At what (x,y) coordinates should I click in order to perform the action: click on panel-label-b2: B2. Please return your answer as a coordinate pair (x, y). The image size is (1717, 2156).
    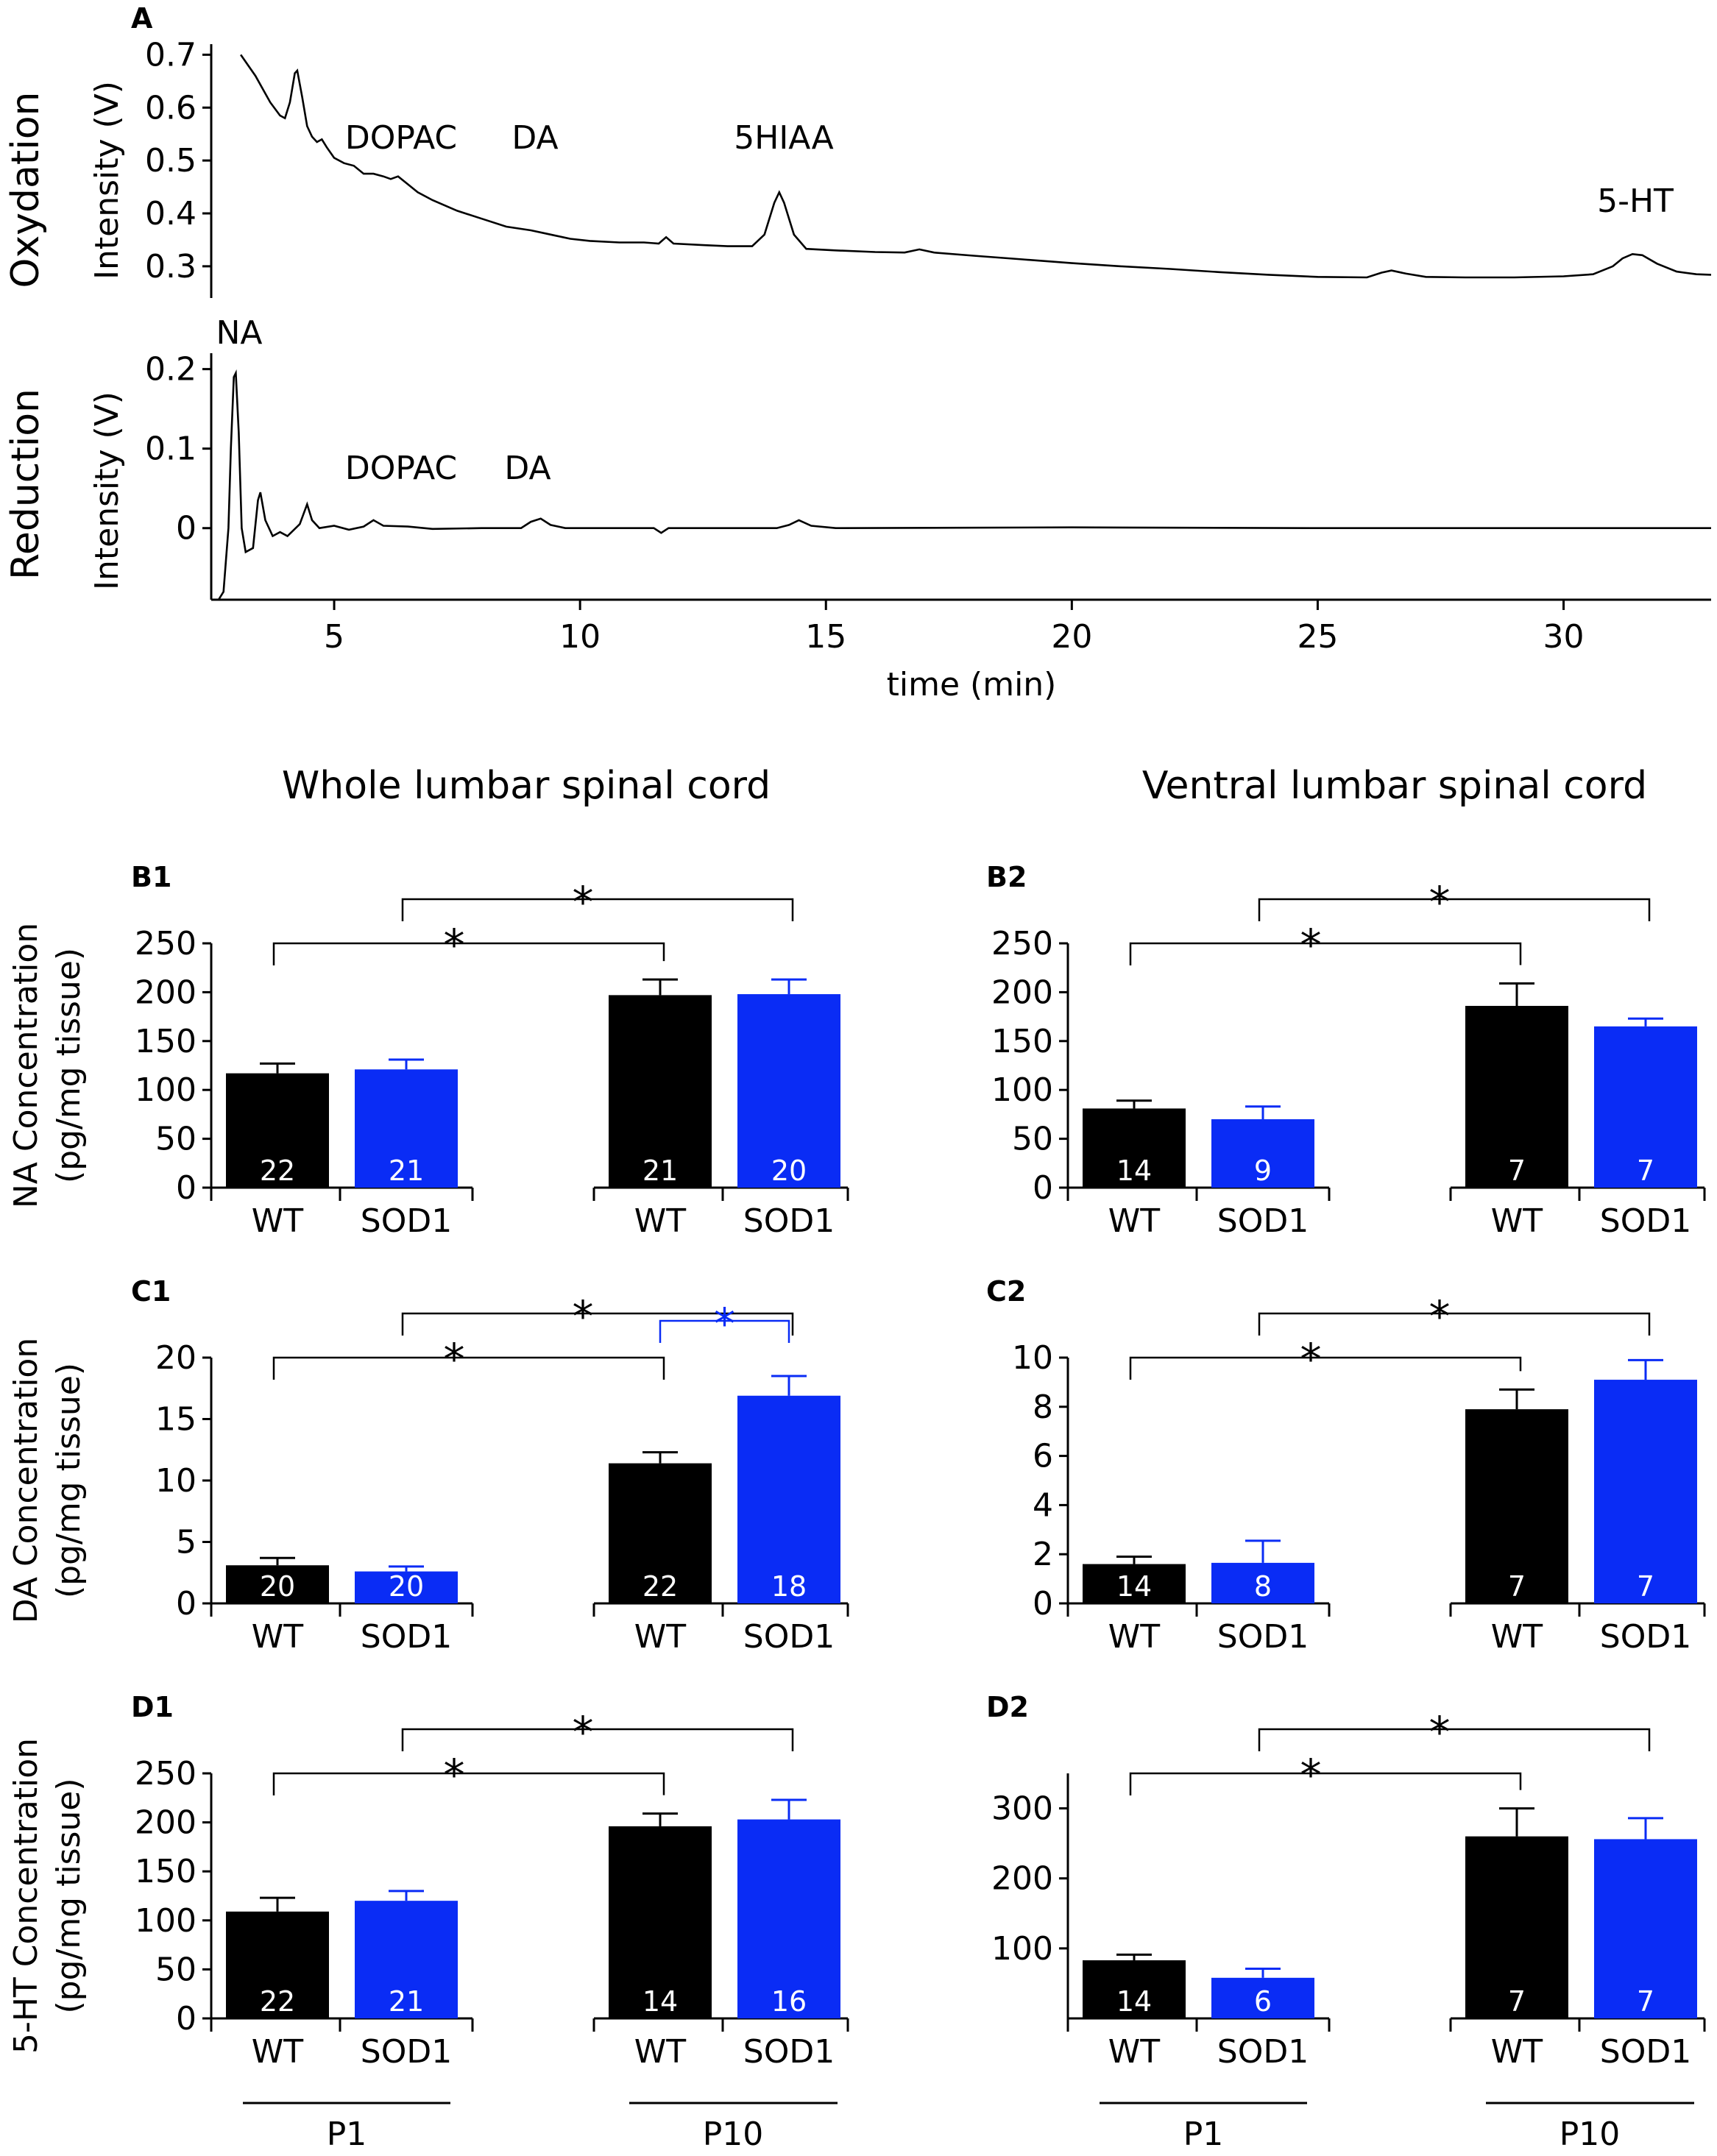
    Looking at the image, I should click on (1006, 877).